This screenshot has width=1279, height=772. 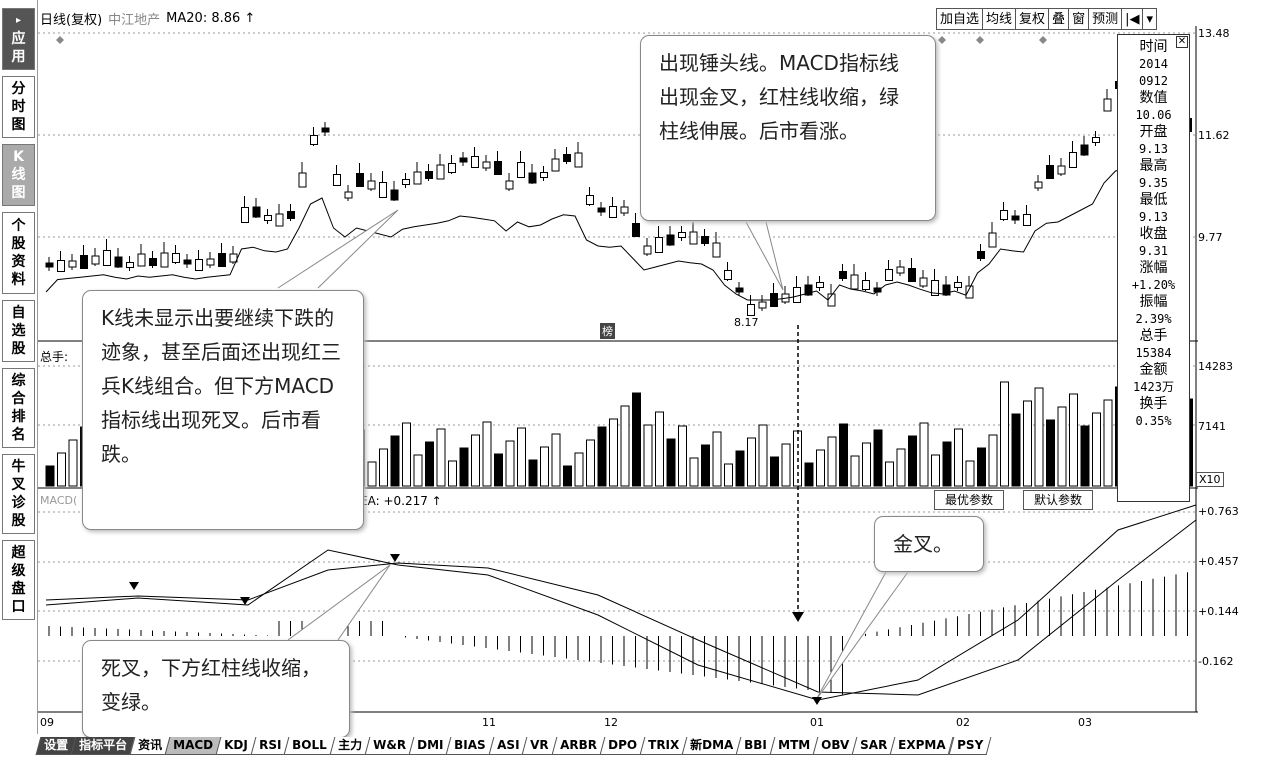 What do you see at coordinates (921, 746) in the screenshot?
I see `tab-expma: EXPMA` at bounding box center [921, 746].